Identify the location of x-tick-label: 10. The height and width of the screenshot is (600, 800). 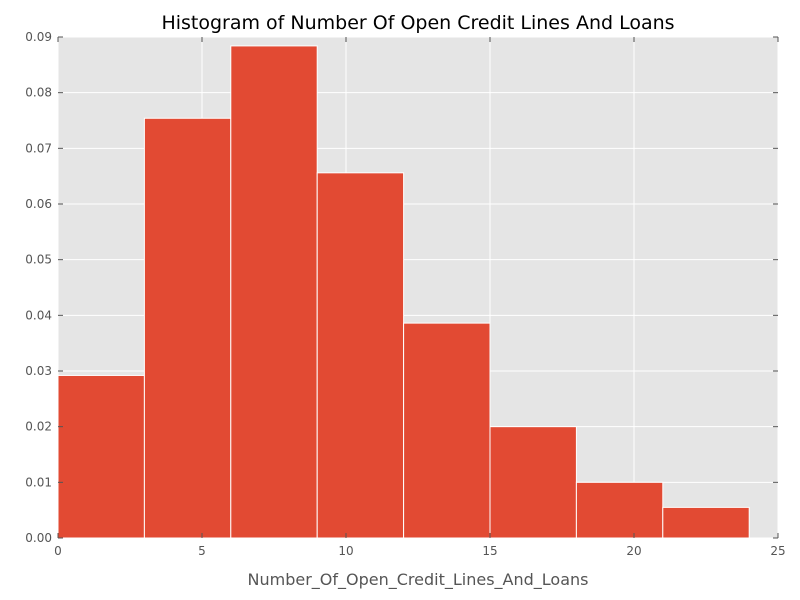
(345, 551).